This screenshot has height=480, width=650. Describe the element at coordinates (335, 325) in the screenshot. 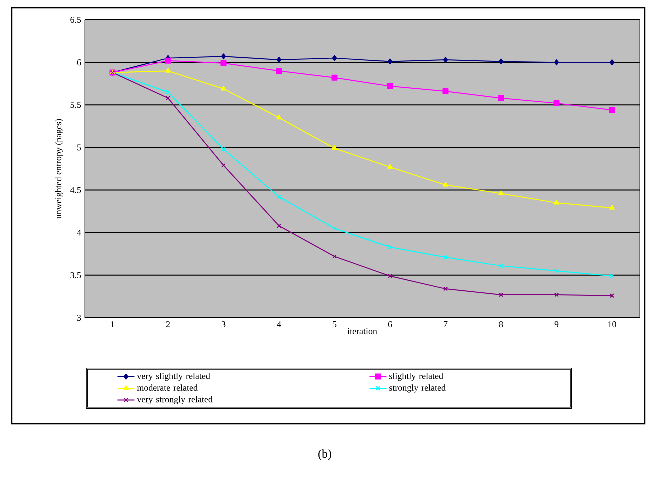

I see `x-tick-label: 5` at that location.